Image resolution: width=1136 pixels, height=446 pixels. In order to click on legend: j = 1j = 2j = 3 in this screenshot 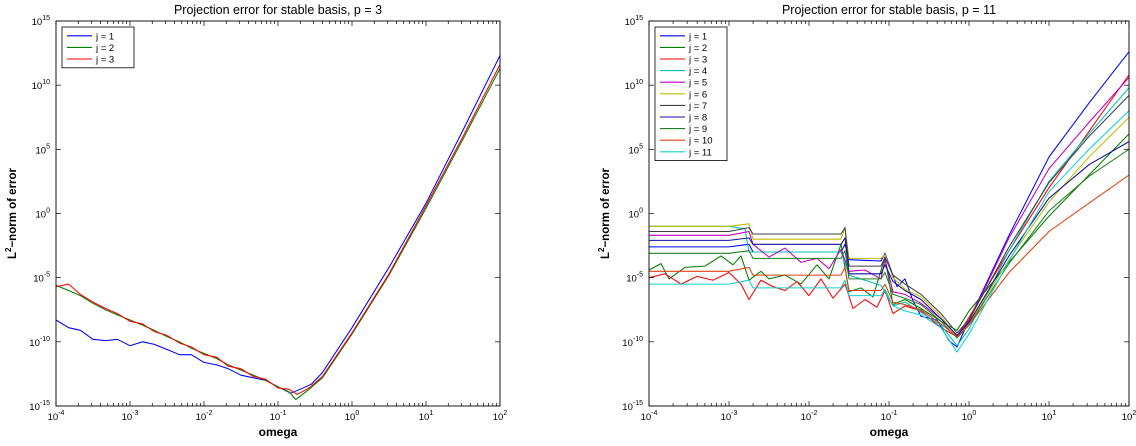, I will do `click(98, 47)`.